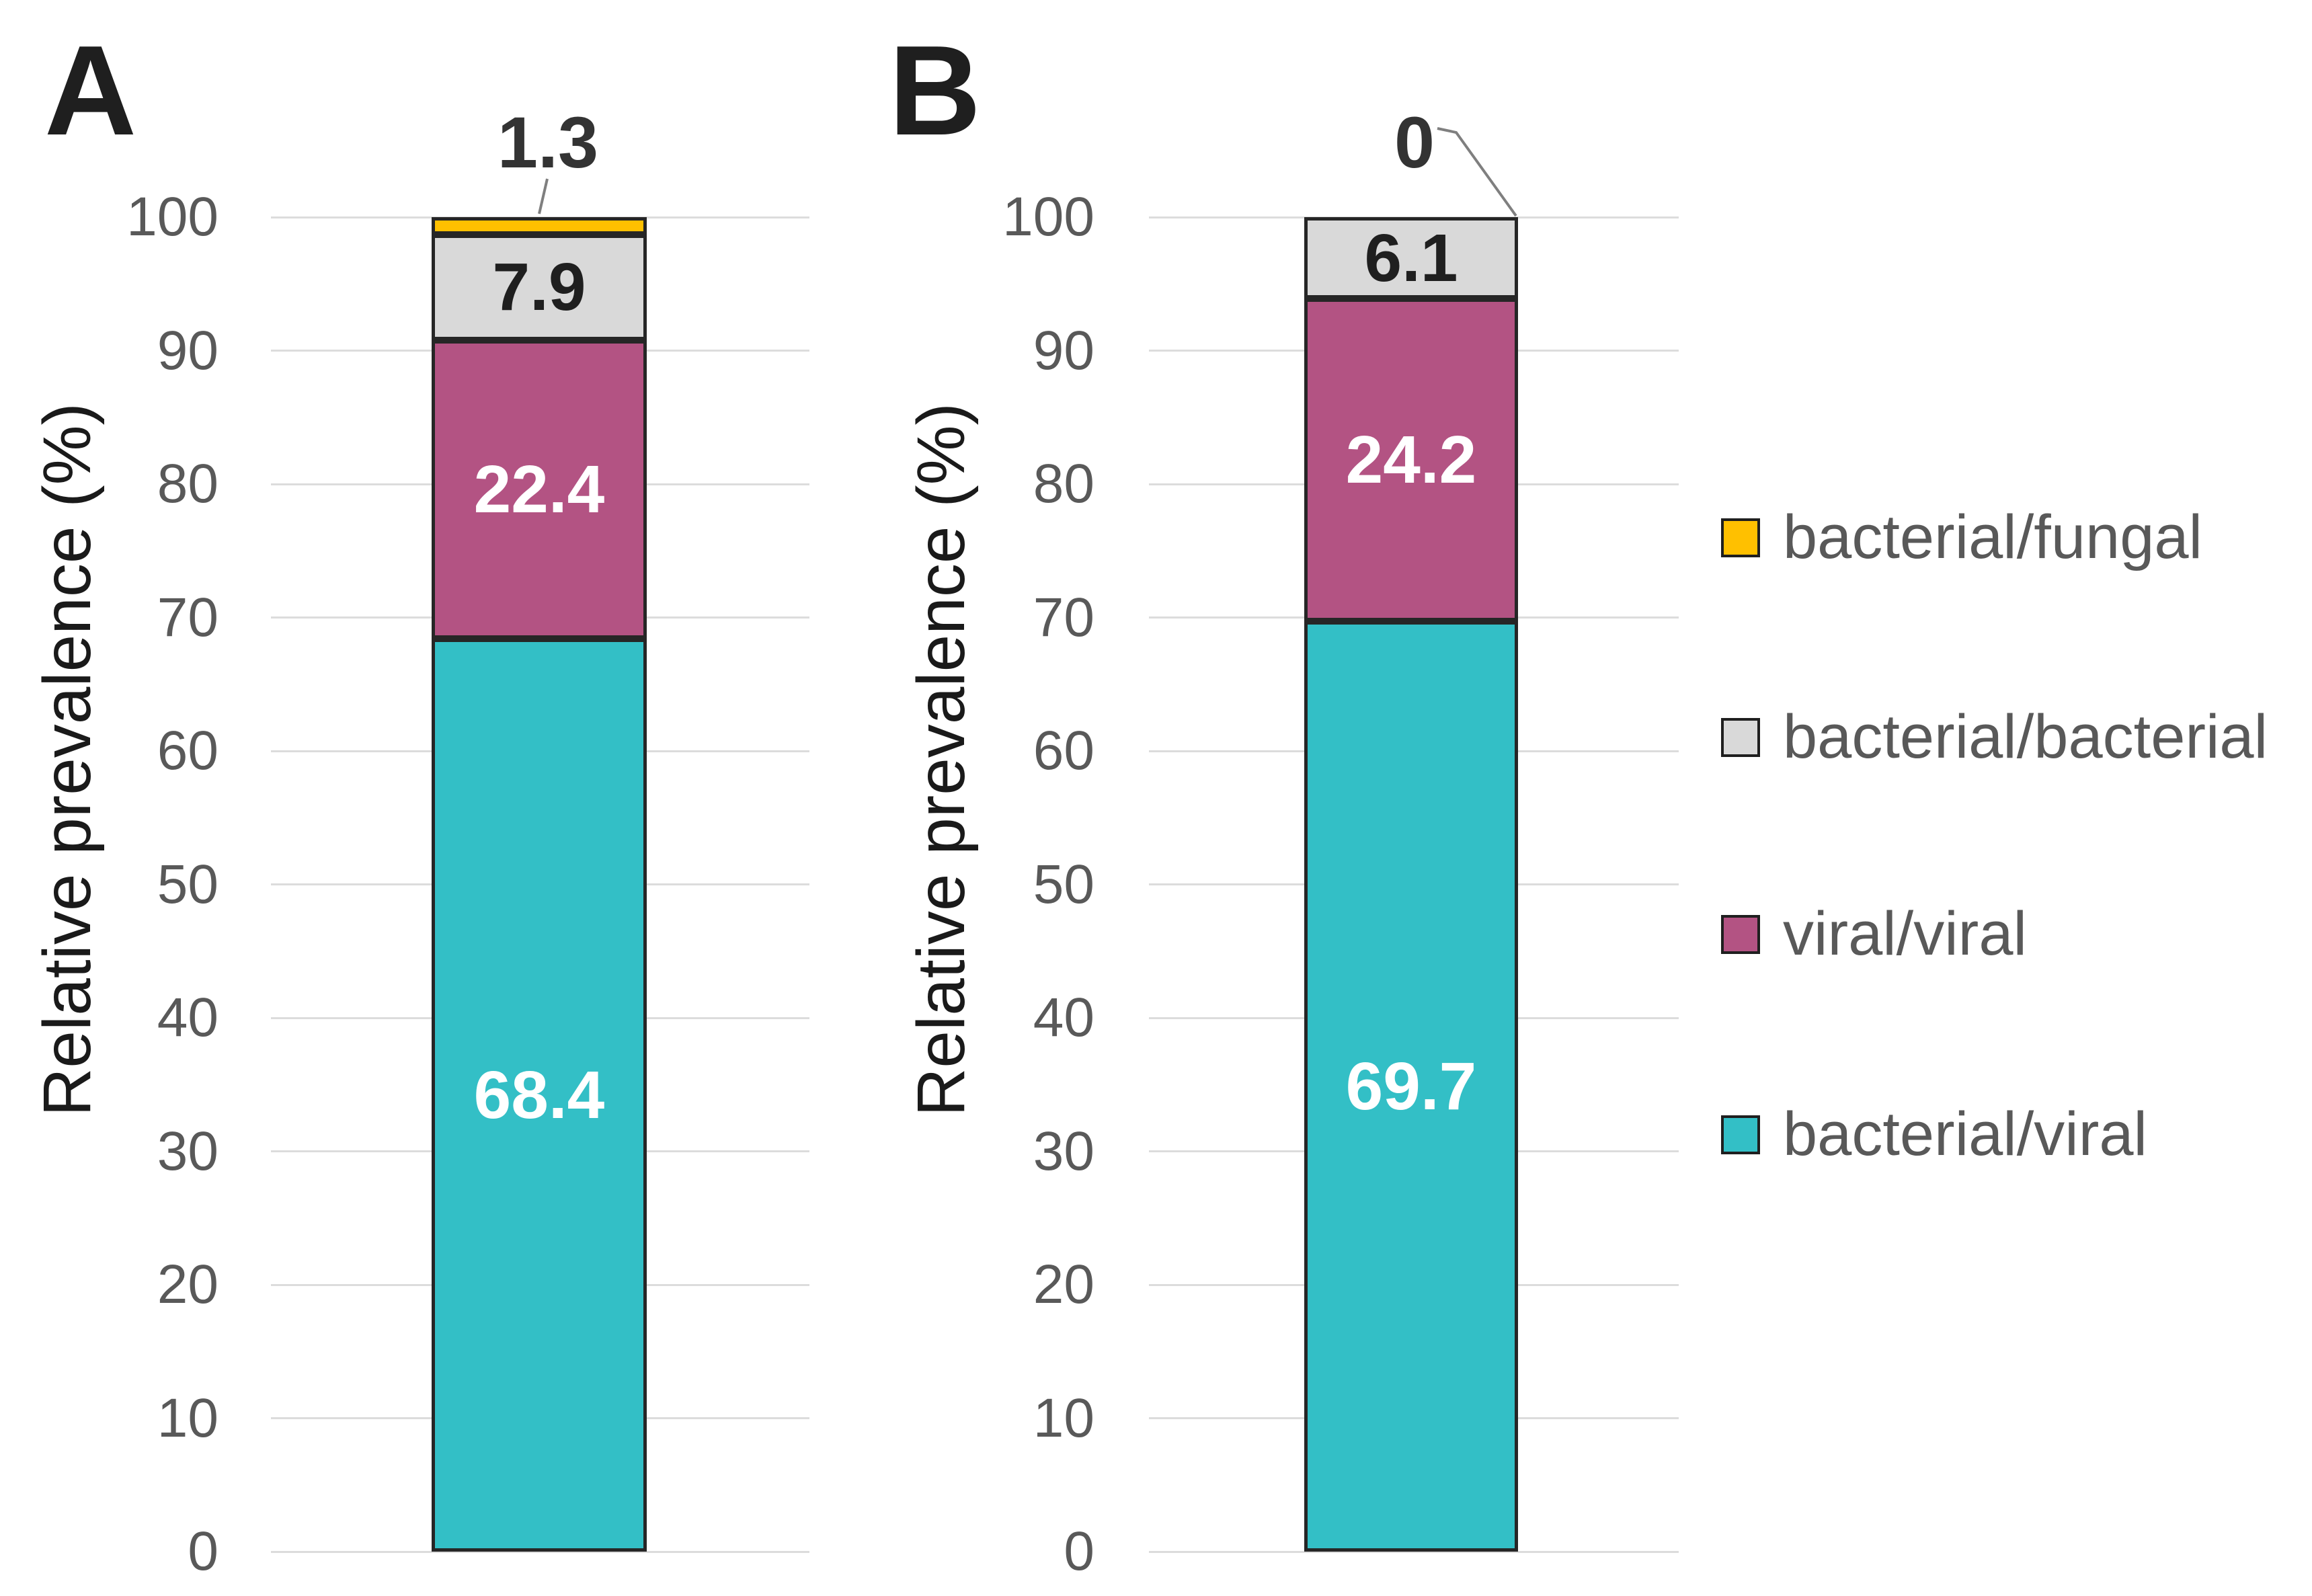 The image size is (2312, 1596). I want to click on data-label-bacterial-viral: 69.7, so click(1411, 1087).